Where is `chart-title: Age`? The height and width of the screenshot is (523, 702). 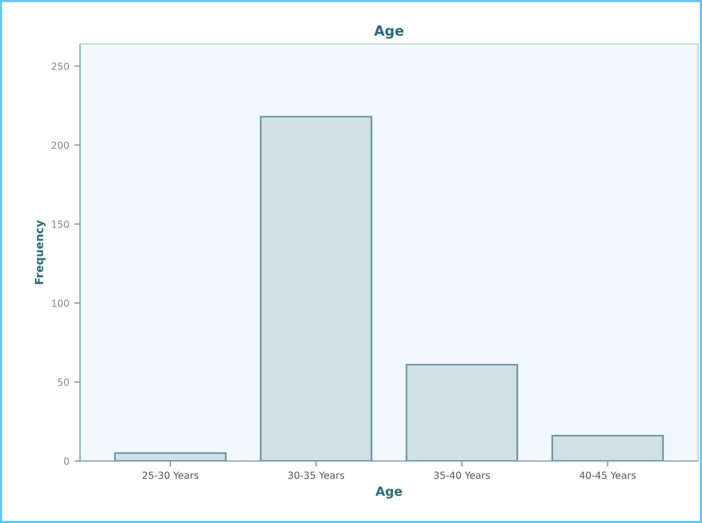 chart-title: Age is located at coordinates (389, 32).